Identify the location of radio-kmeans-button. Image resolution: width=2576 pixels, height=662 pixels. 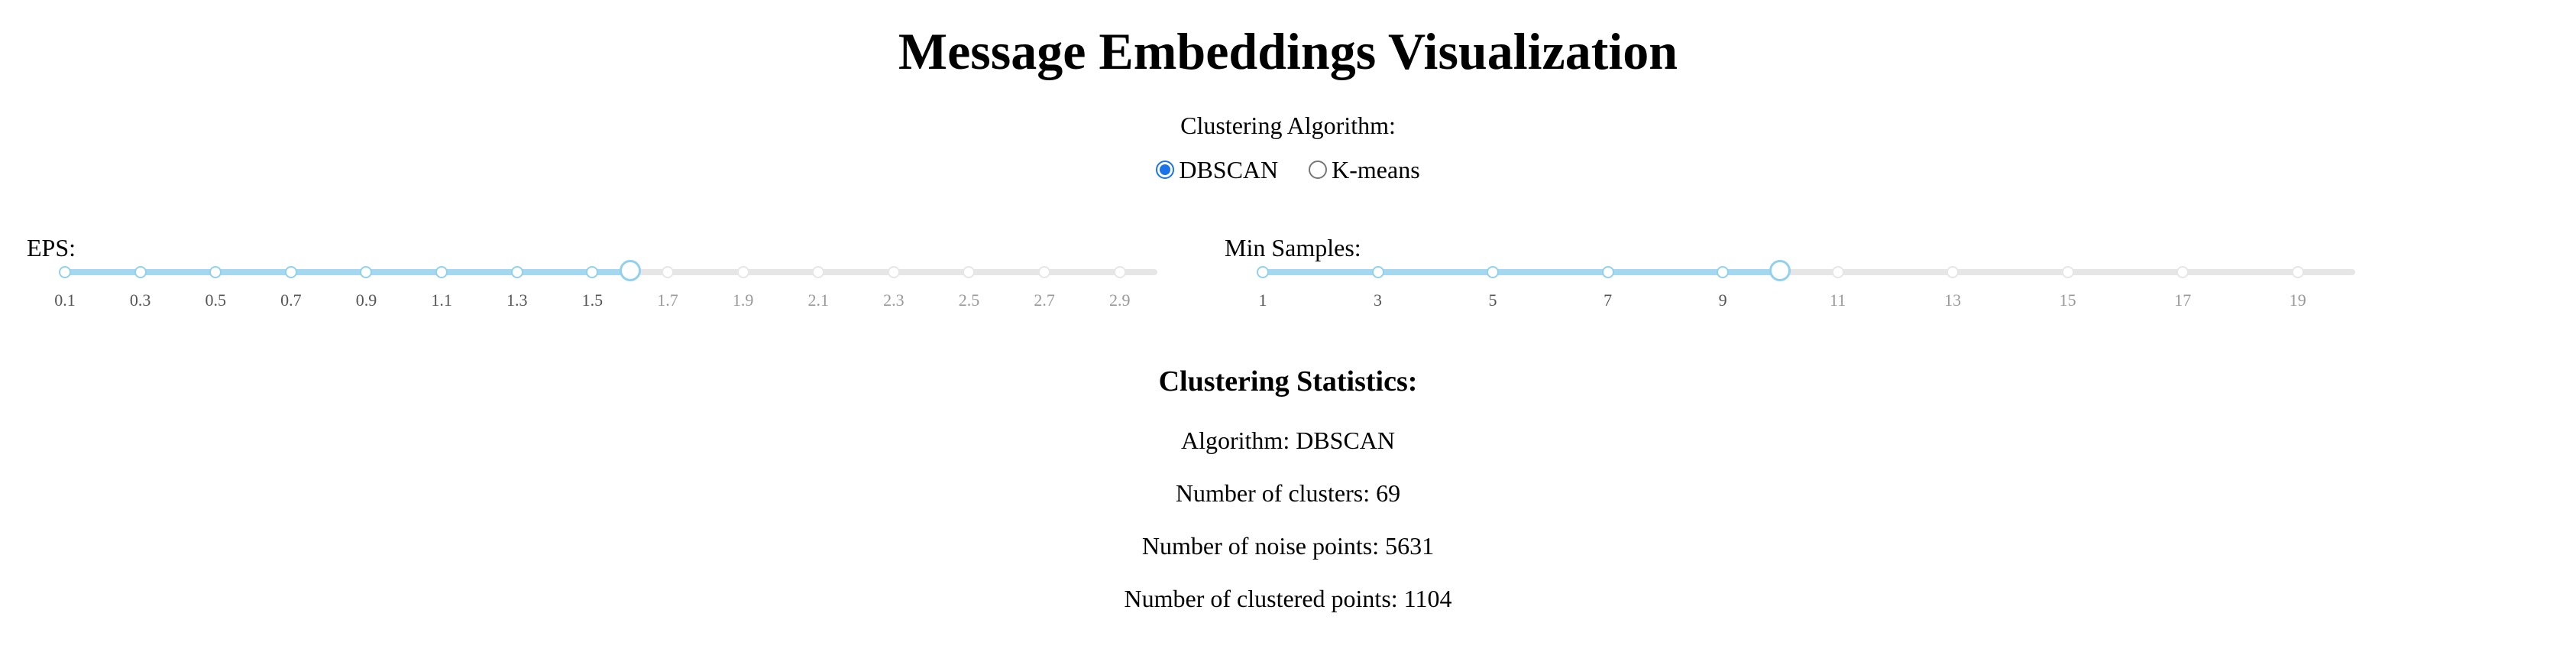
(1318, 170).